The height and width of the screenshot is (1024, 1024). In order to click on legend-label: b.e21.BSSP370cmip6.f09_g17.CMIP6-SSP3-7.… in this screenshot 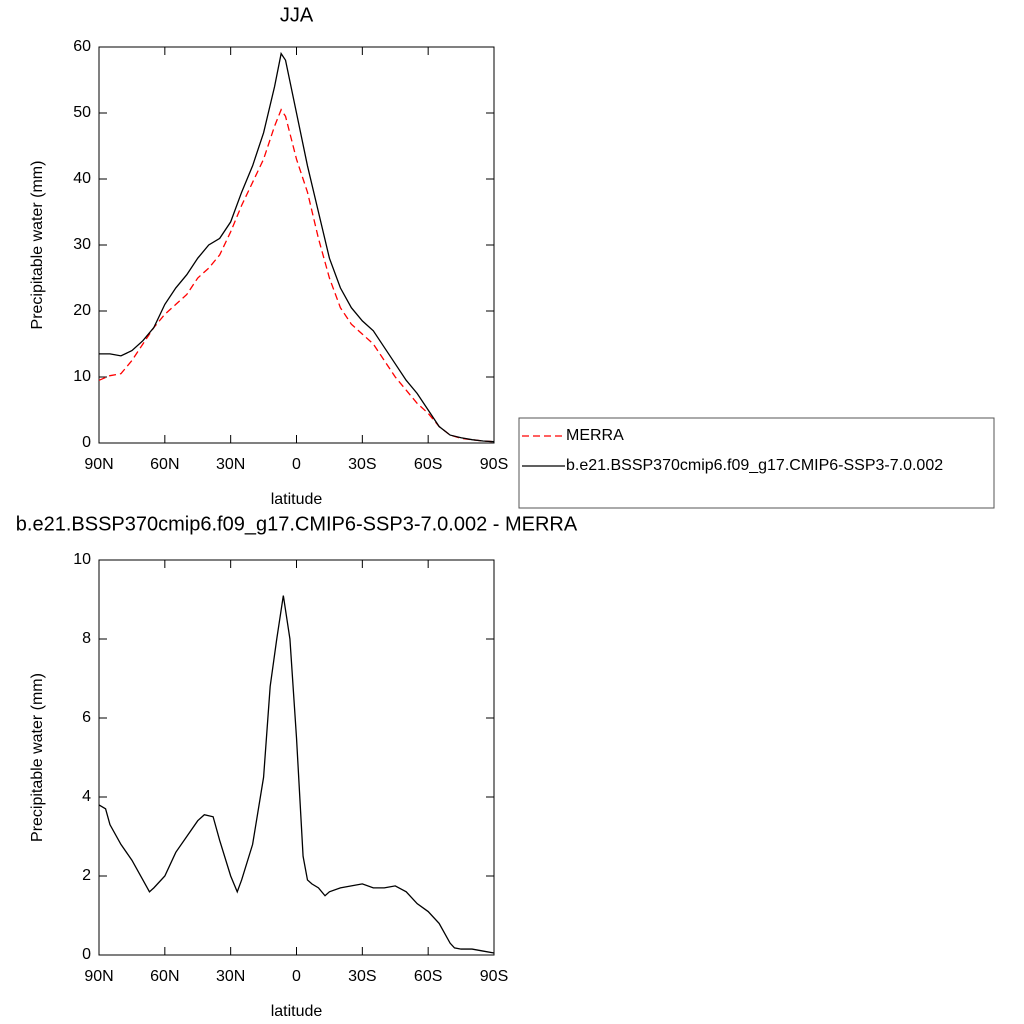, I will do `click(754, 465)`.